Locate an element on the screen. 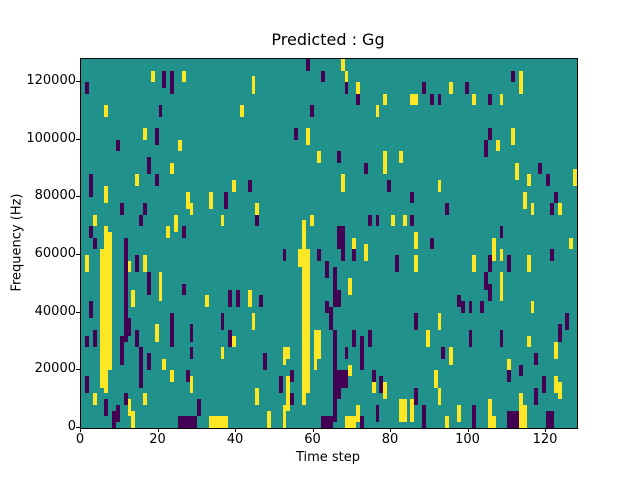  x-axis-label: Time step is located at coordinates (328, 457).